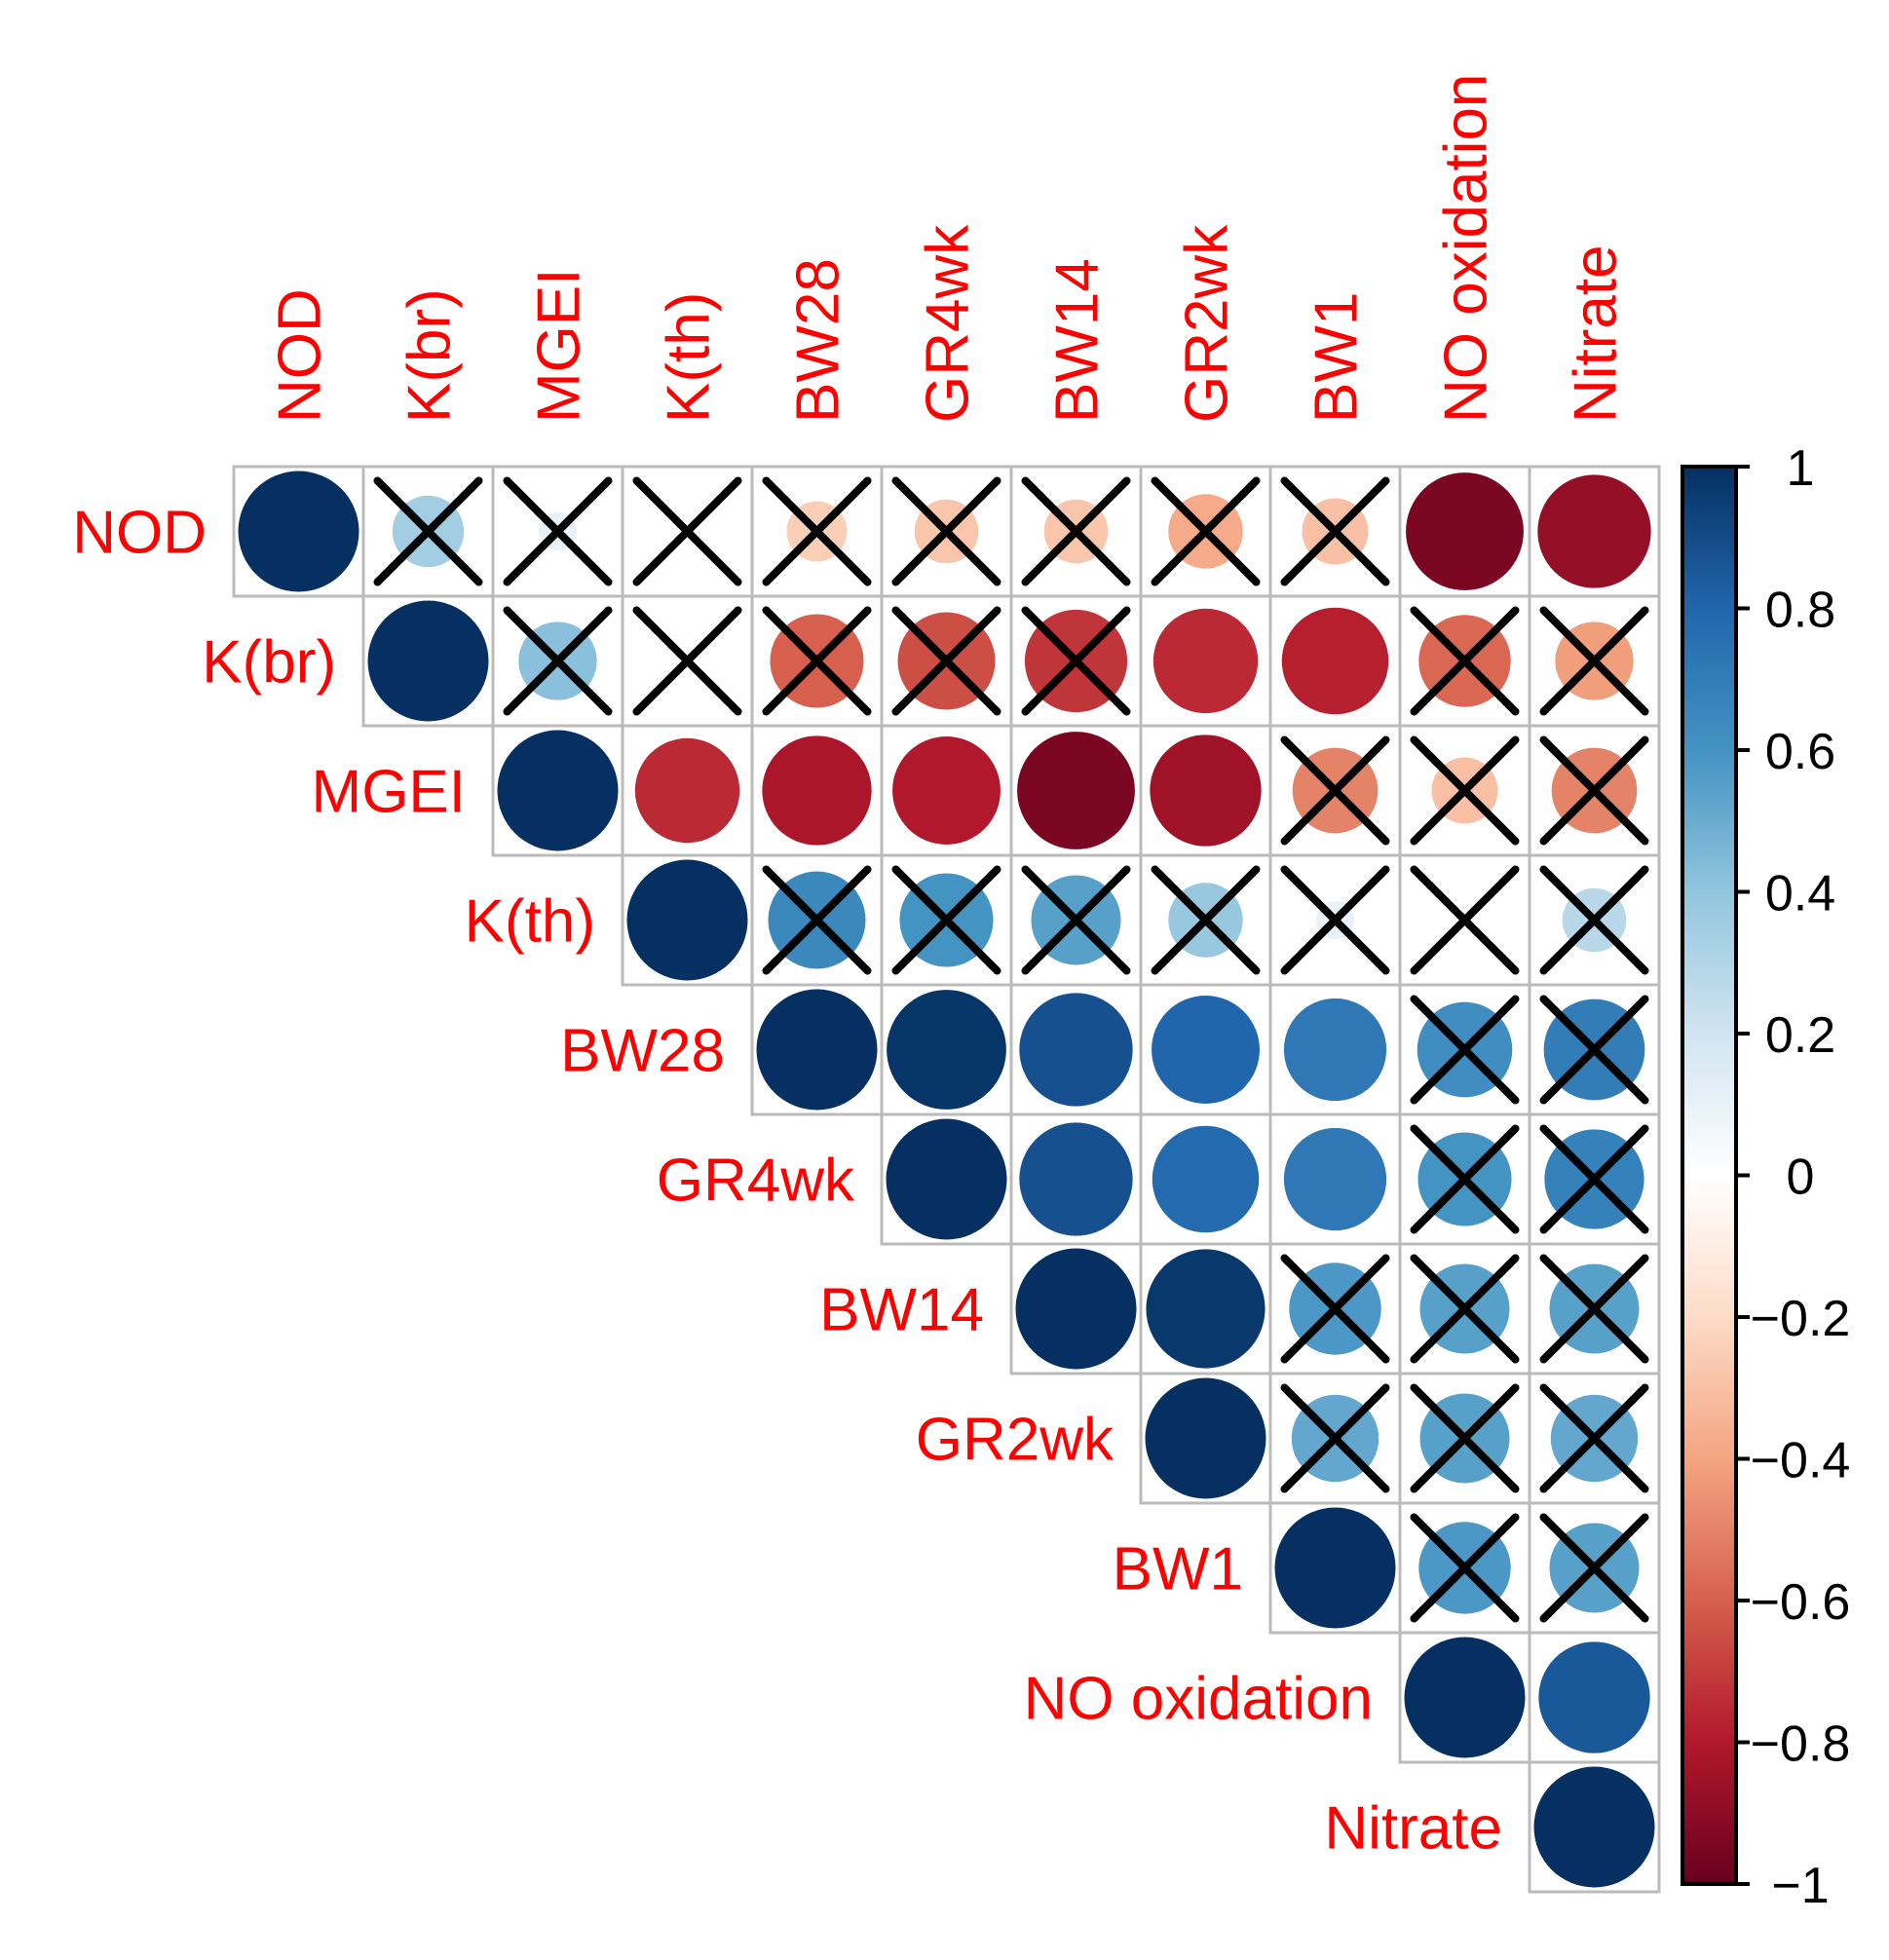 The image size is (1889, 1960). I want to click on colorbar-tick-label: −0.8, so click(1801, 1745).